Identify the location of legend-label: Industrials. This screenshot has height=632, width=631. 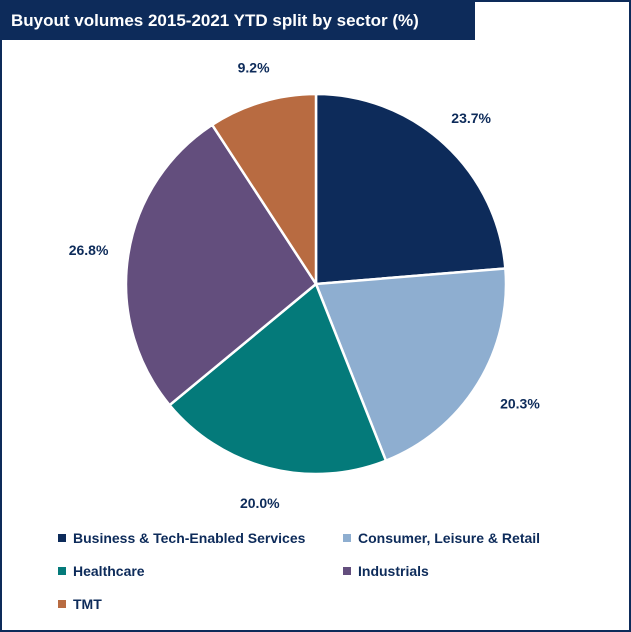
(393, 571).